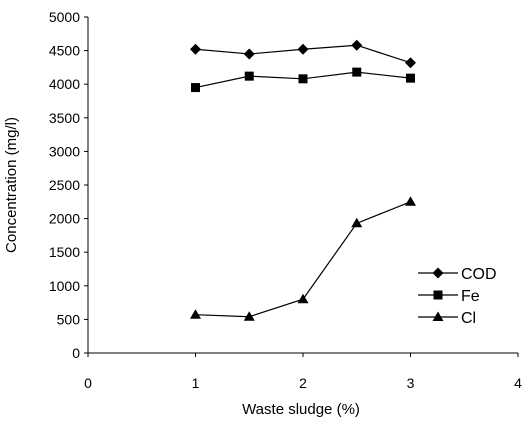  Describe the element at coordinates (303, 258) in the screenshot. I see `series-cl` at that location.